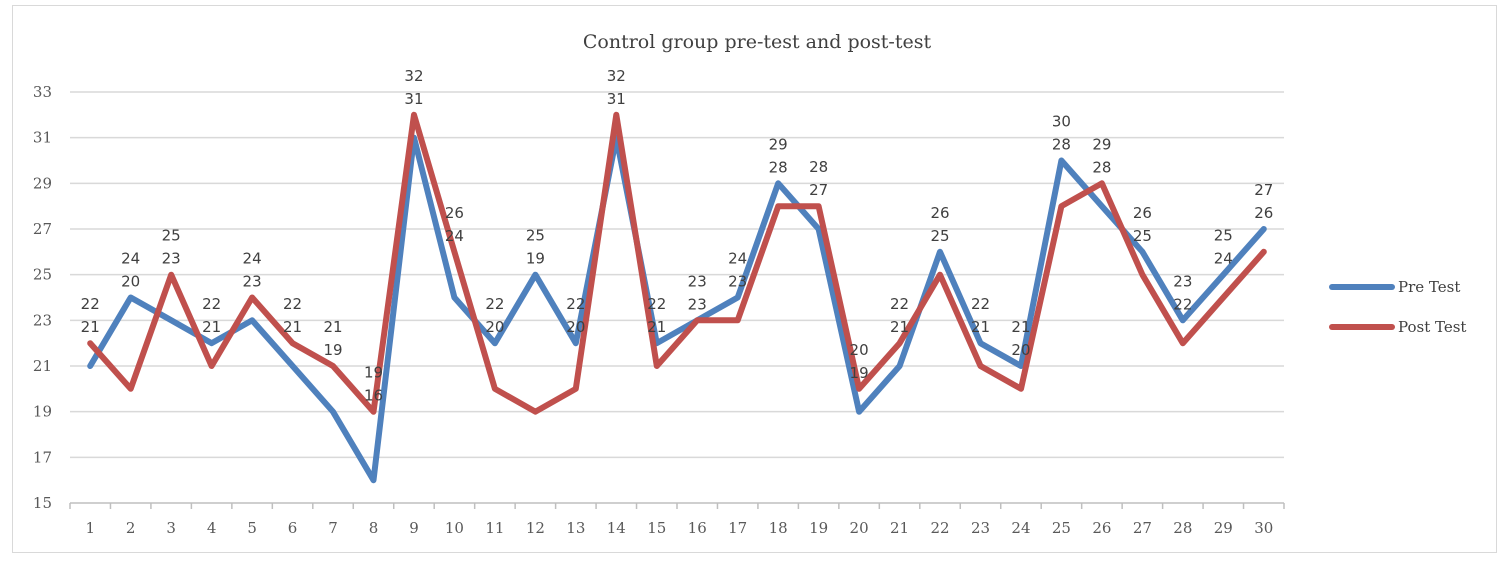  What do you see at coordinates (697, 528) in the screenshot?
I see `x-tick-label: 16` at bounding box center [697, 528].